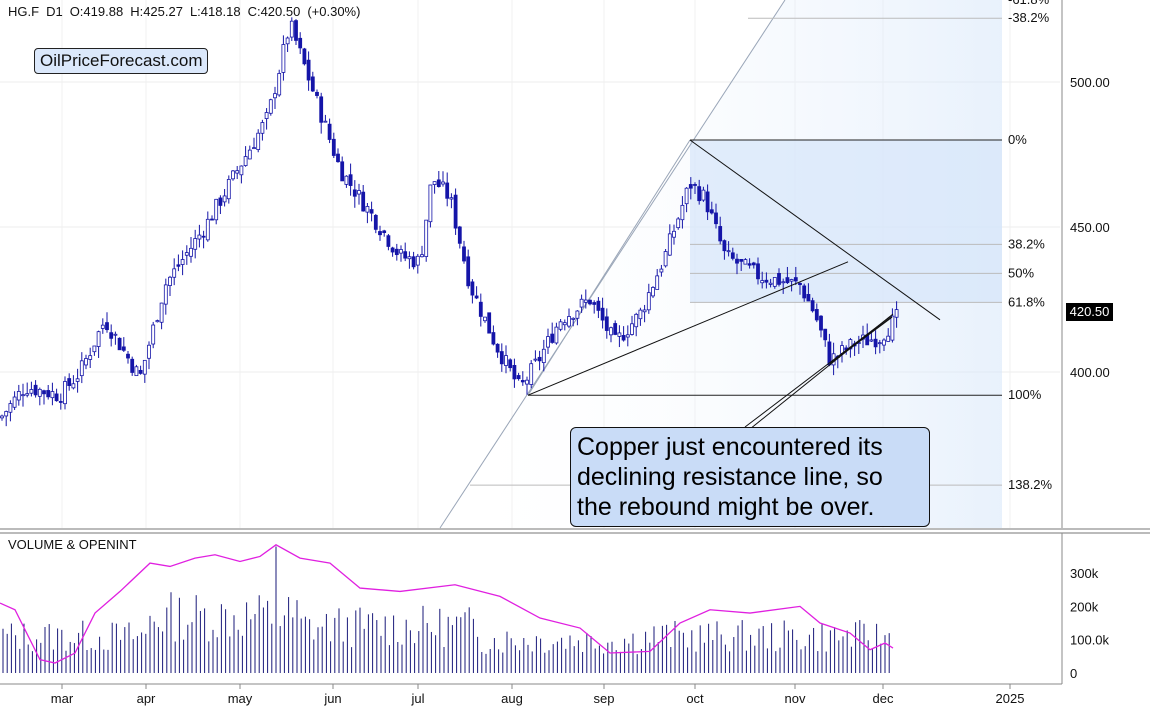 The width and height of the screenshot is (1150, 710). I want to click on time-tick-label: jun, so click(332, 698).